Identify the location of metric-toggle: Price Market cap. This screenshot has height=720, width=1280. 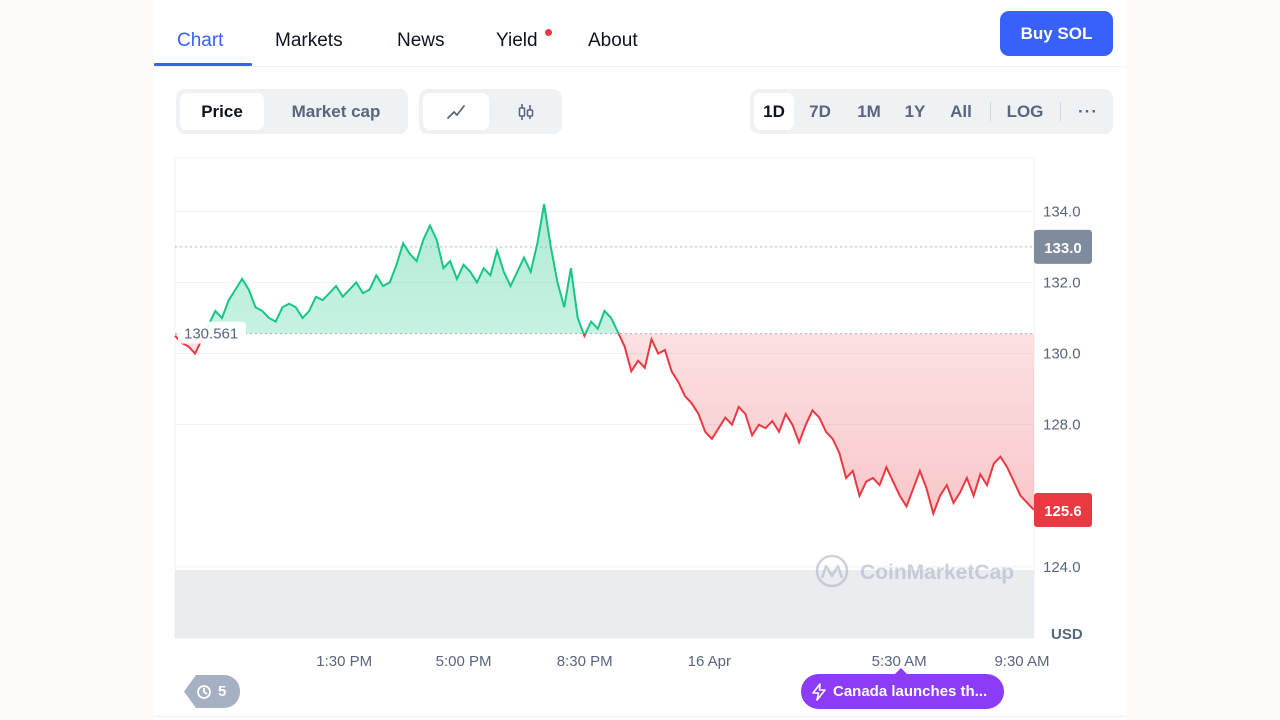
(292, 111).